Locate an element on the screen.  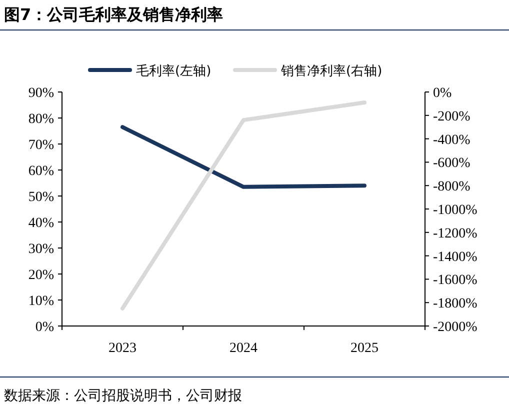
y-tick-label: 10% is located at coordinates (41, 301).